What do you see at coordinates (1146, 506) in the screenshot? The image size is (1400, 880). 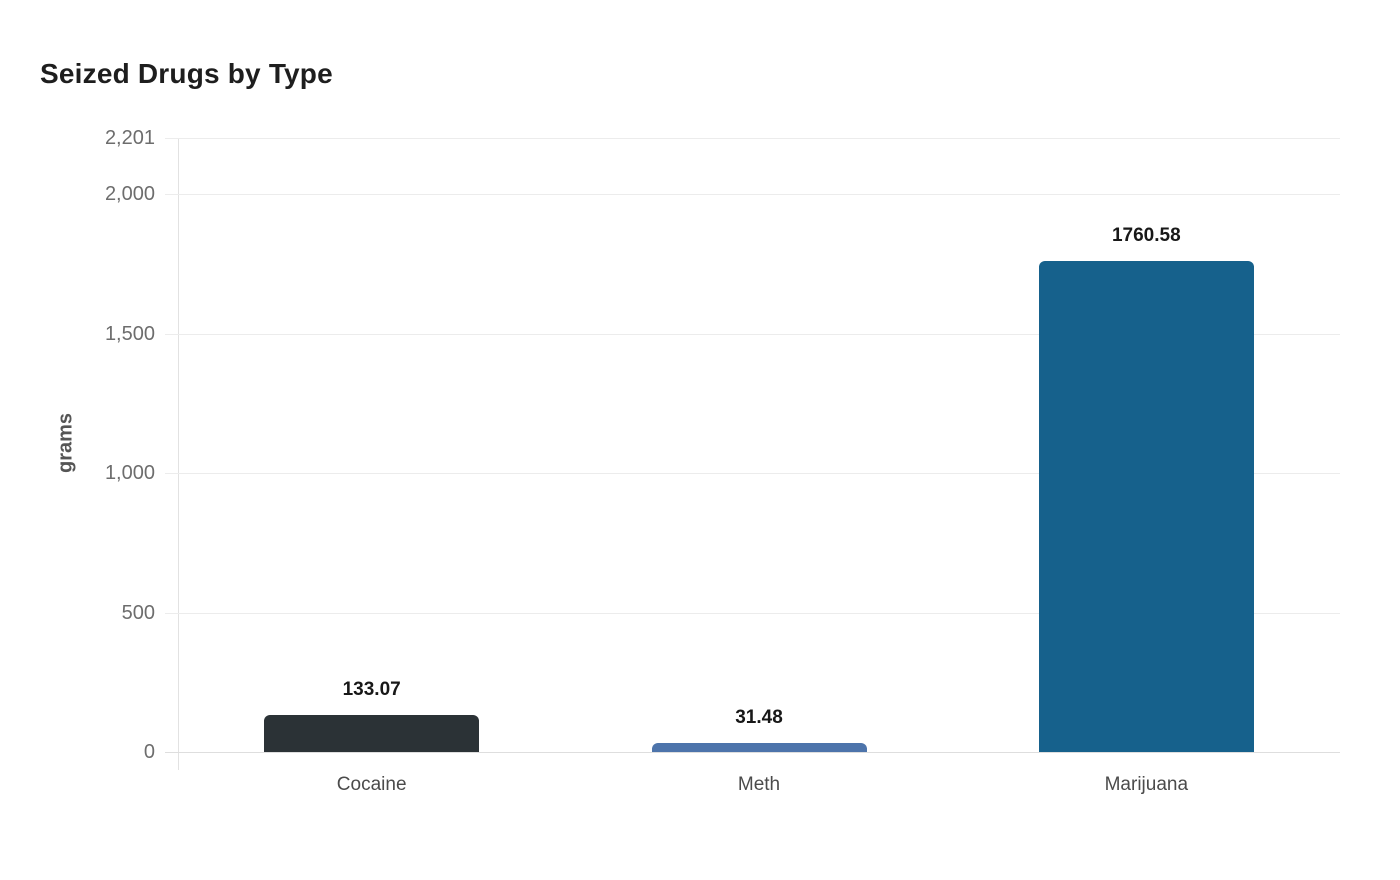 I see `bar-marijuana` at bounding box center [1146, 506].